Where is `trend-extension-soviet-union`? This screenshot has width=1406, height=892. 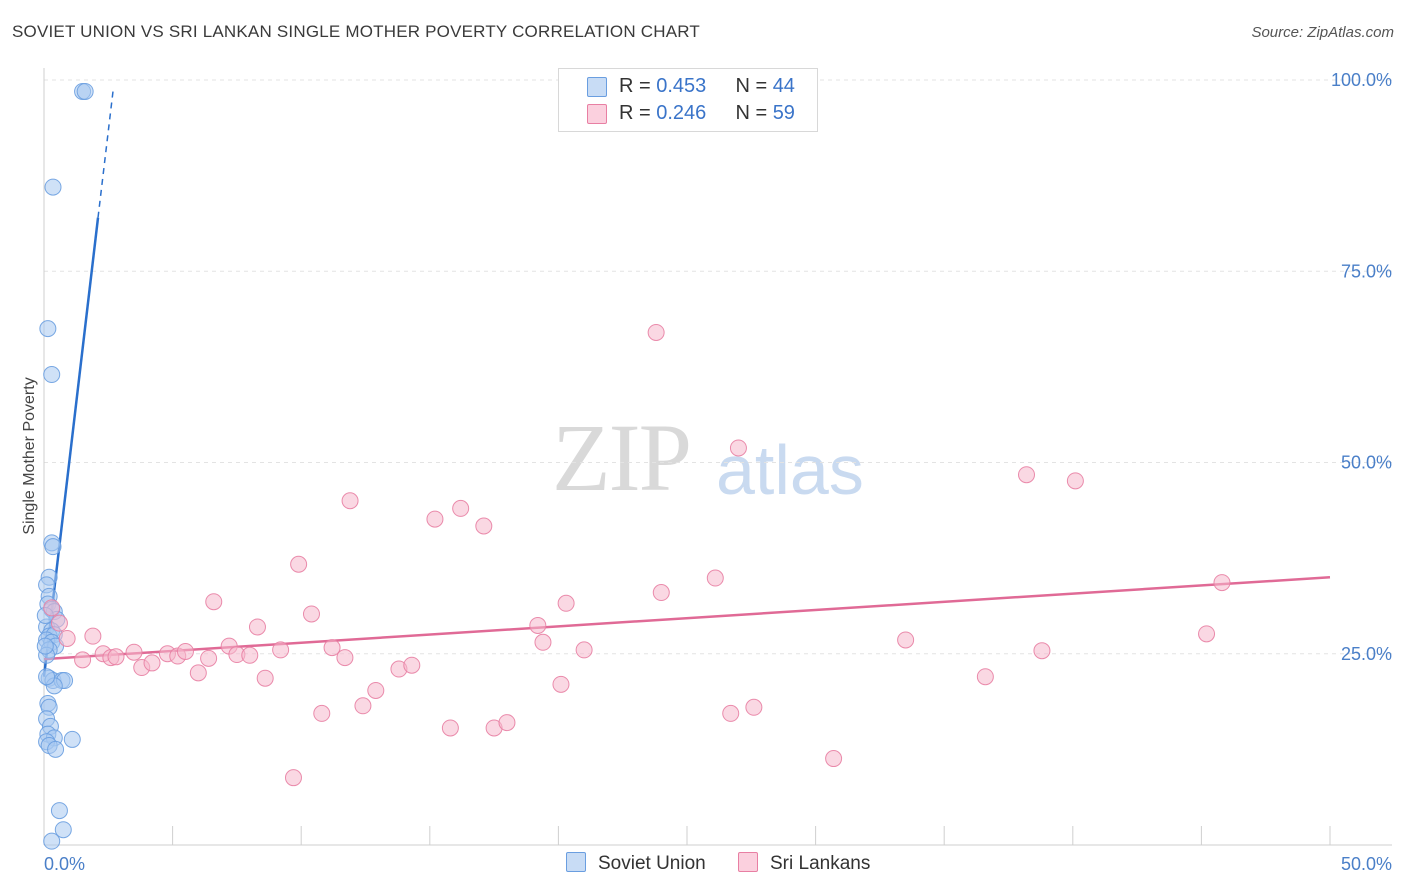 trend-extension-soviet-union is located at coordinates (106, 152).